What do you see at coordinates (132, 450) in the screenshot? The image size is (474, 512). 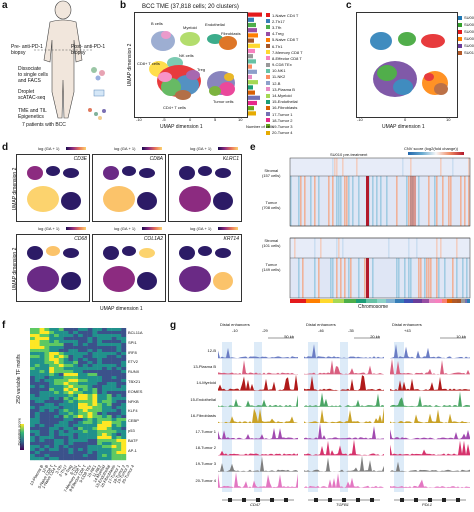 I see `motif-label: AP-1` at bounding box center [132, 450].